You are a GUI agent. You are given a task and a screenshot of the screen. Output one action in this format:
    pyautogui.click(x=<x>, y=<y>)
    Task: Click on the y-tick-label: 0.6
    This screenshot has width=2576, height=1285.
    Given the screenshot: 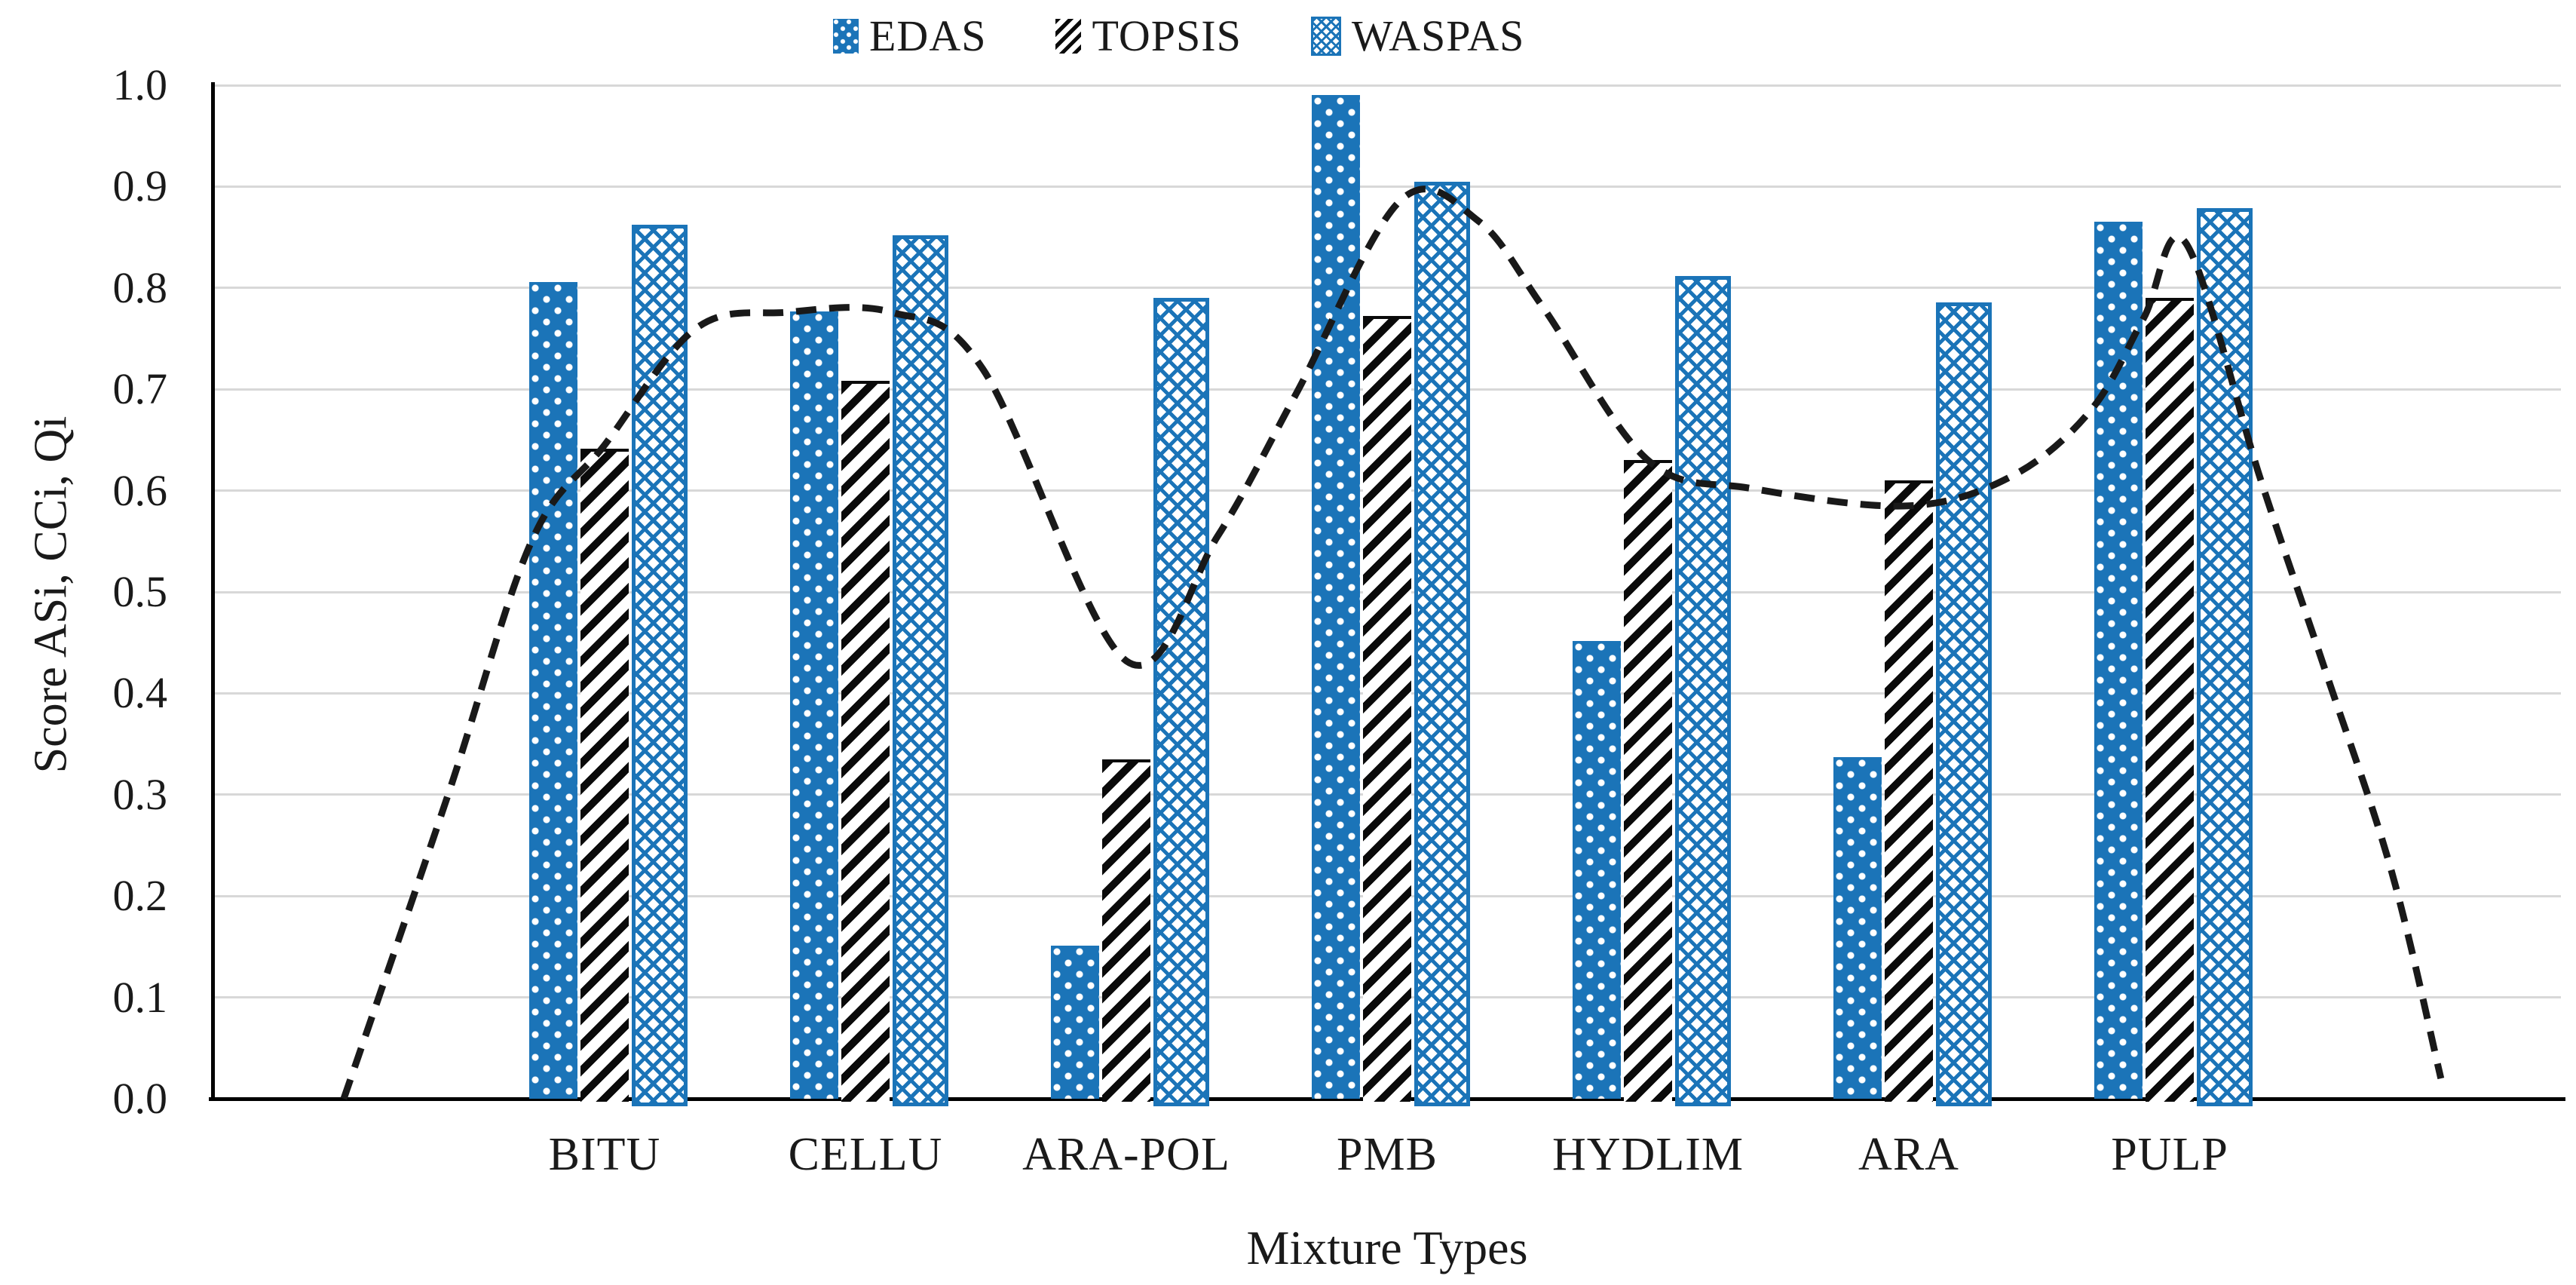 What is the action you would take?
    pyautogui.click(x=140, y=490)
    